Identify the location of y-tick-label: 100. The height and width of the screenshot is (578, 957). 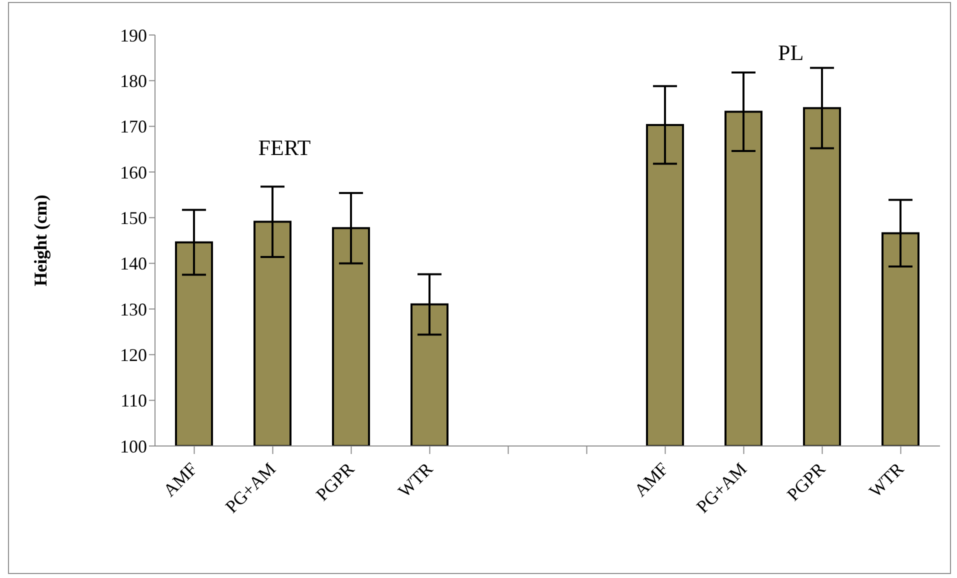
(133, 446).